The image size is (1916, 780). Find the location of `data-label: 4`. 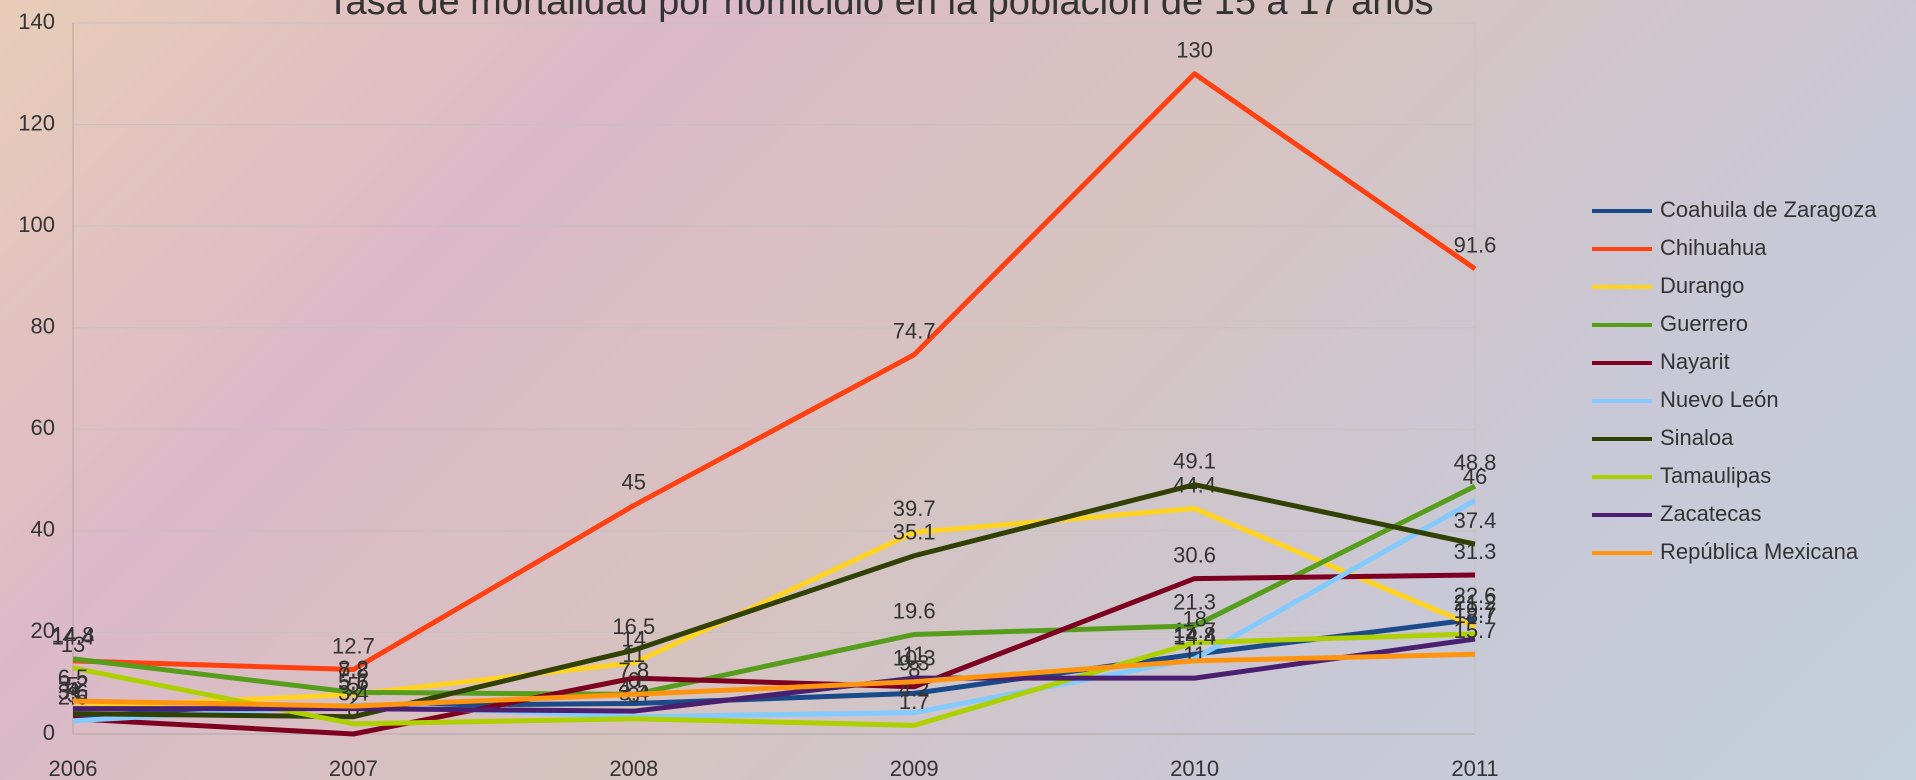

data-label: 4 is located at coordinates (73, 689).